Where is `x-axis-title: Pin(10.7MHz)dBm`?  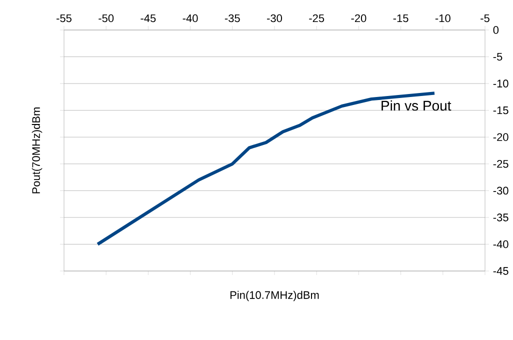 x-axis-title: Pin(10.7MHz)dBm is located at coordinates (274, 296).